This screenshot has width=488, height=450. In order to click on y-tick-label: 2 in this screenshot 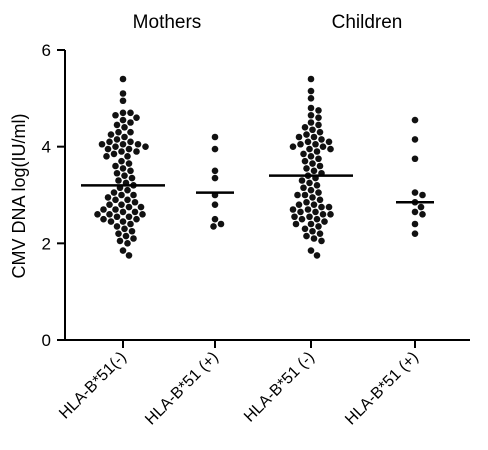, I will do `click(46, 243)`.